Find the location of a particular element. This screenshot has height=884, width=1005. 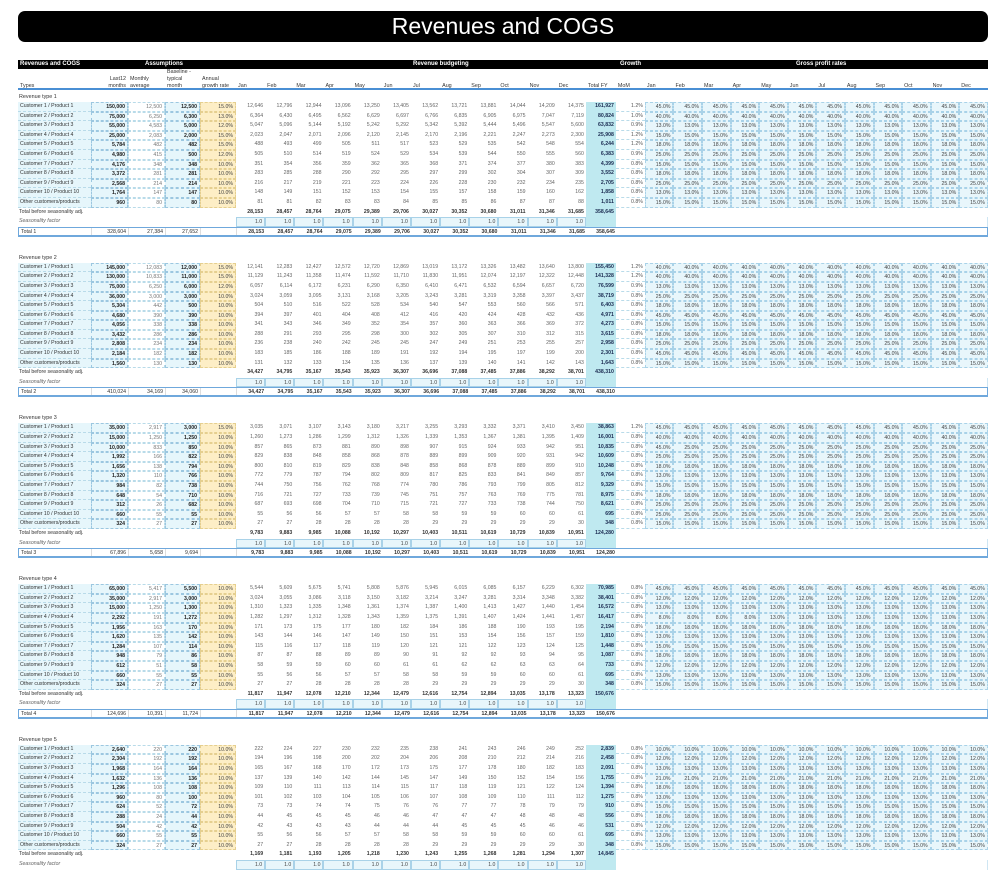

month-value-cell: 5,675 is located at coordinates (315, 588).